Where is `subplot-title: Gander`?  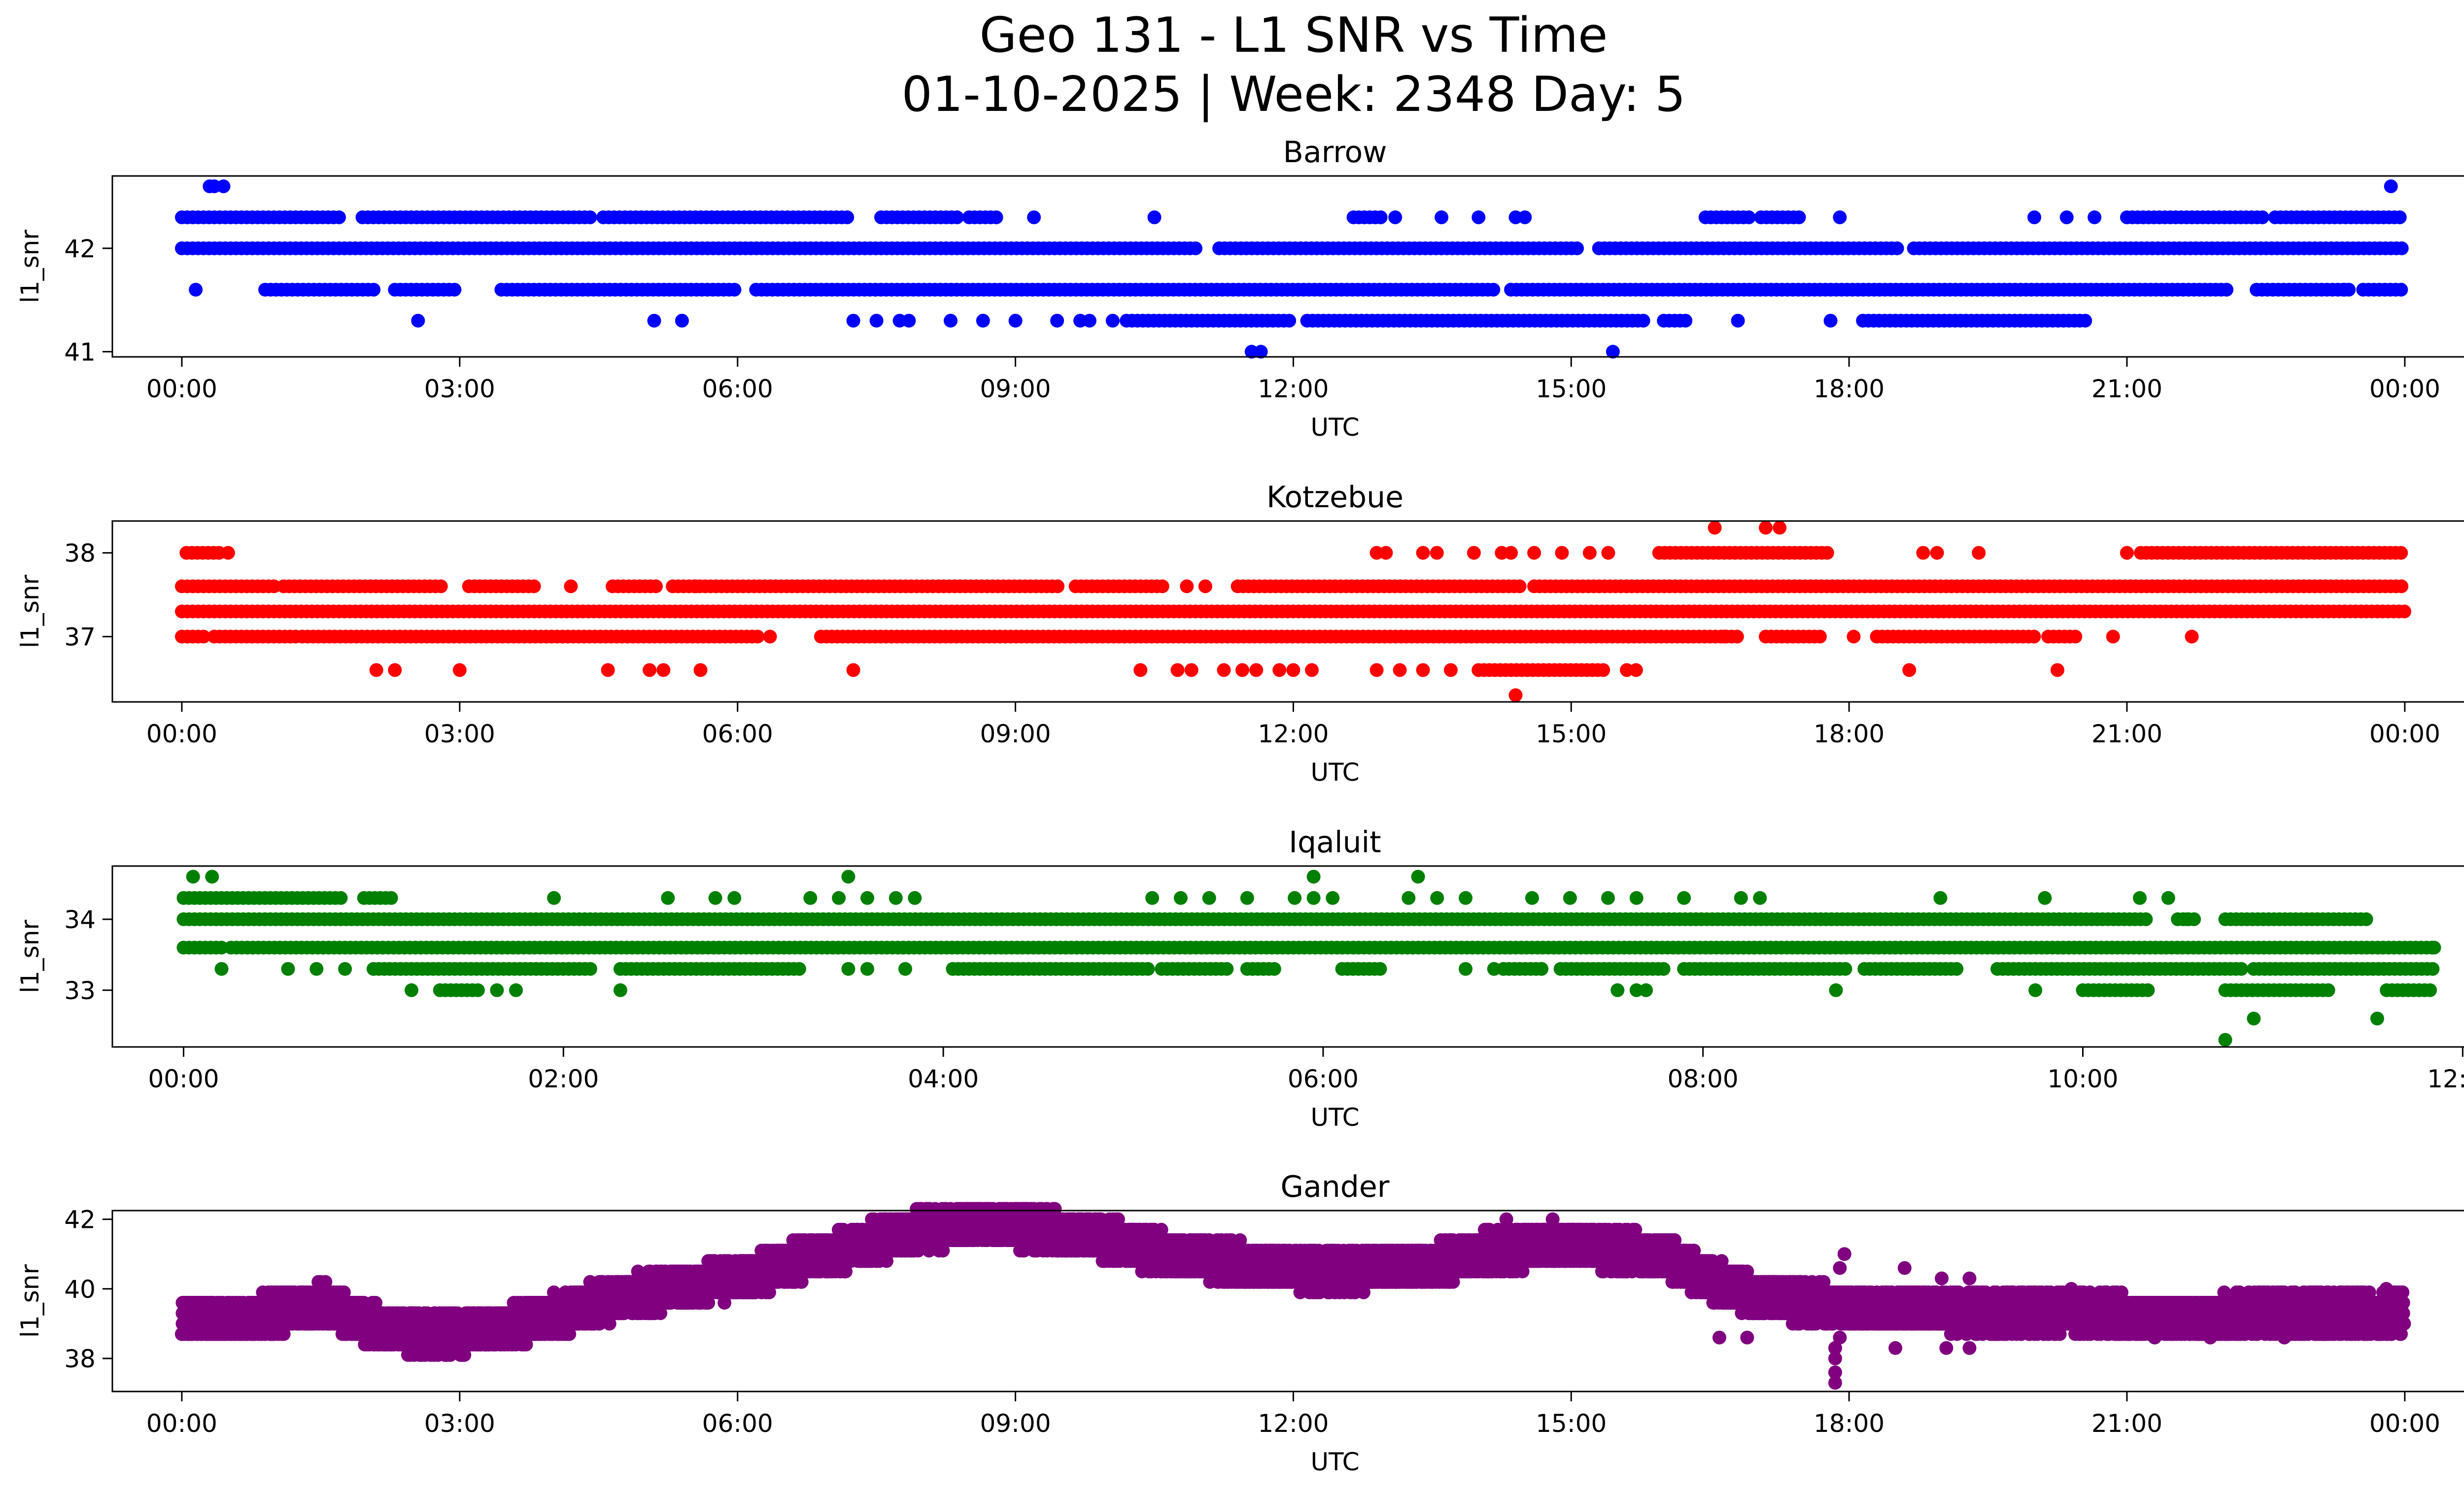
subplot-title: Gander is located at coordinates (1335, 1187).